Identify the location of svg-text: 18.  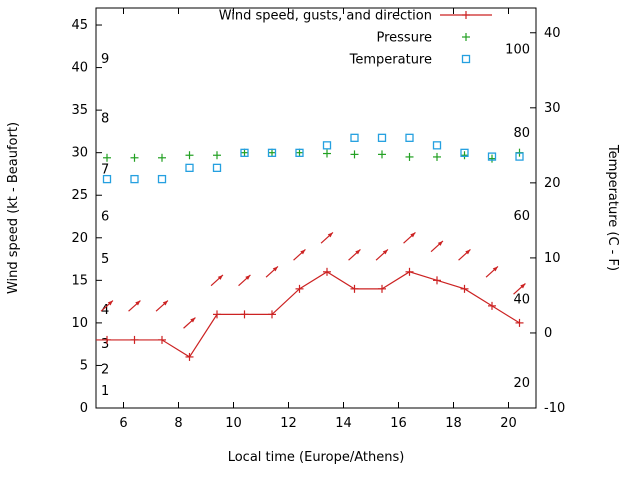
(453, 423).